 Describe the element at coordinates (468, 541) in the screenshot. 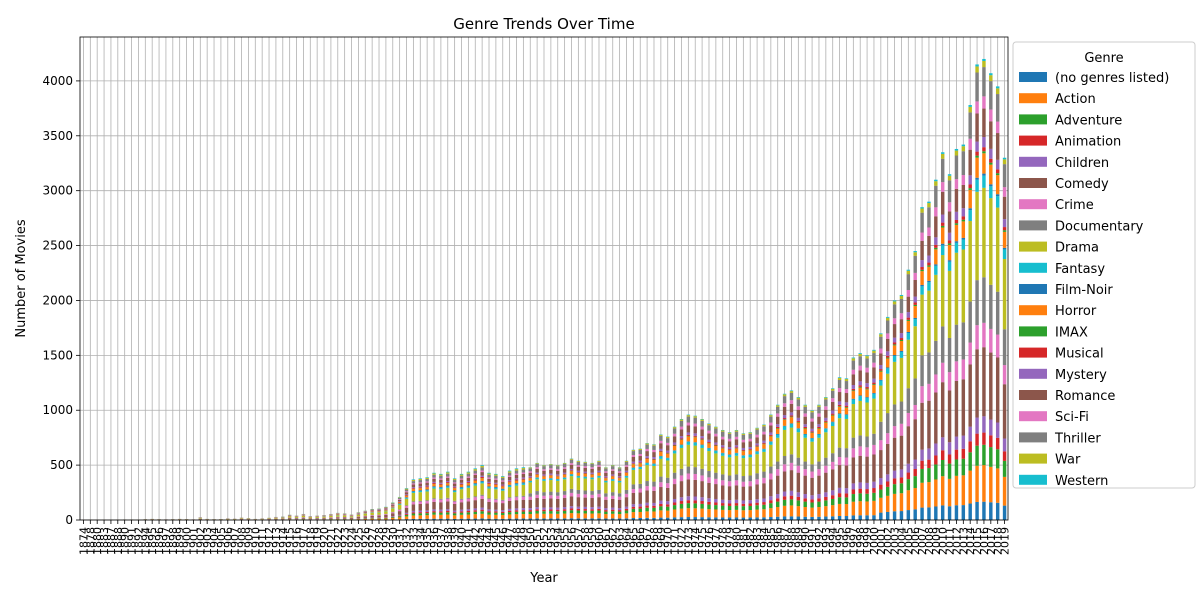

I see `x-tick-label: 1941` at that location.